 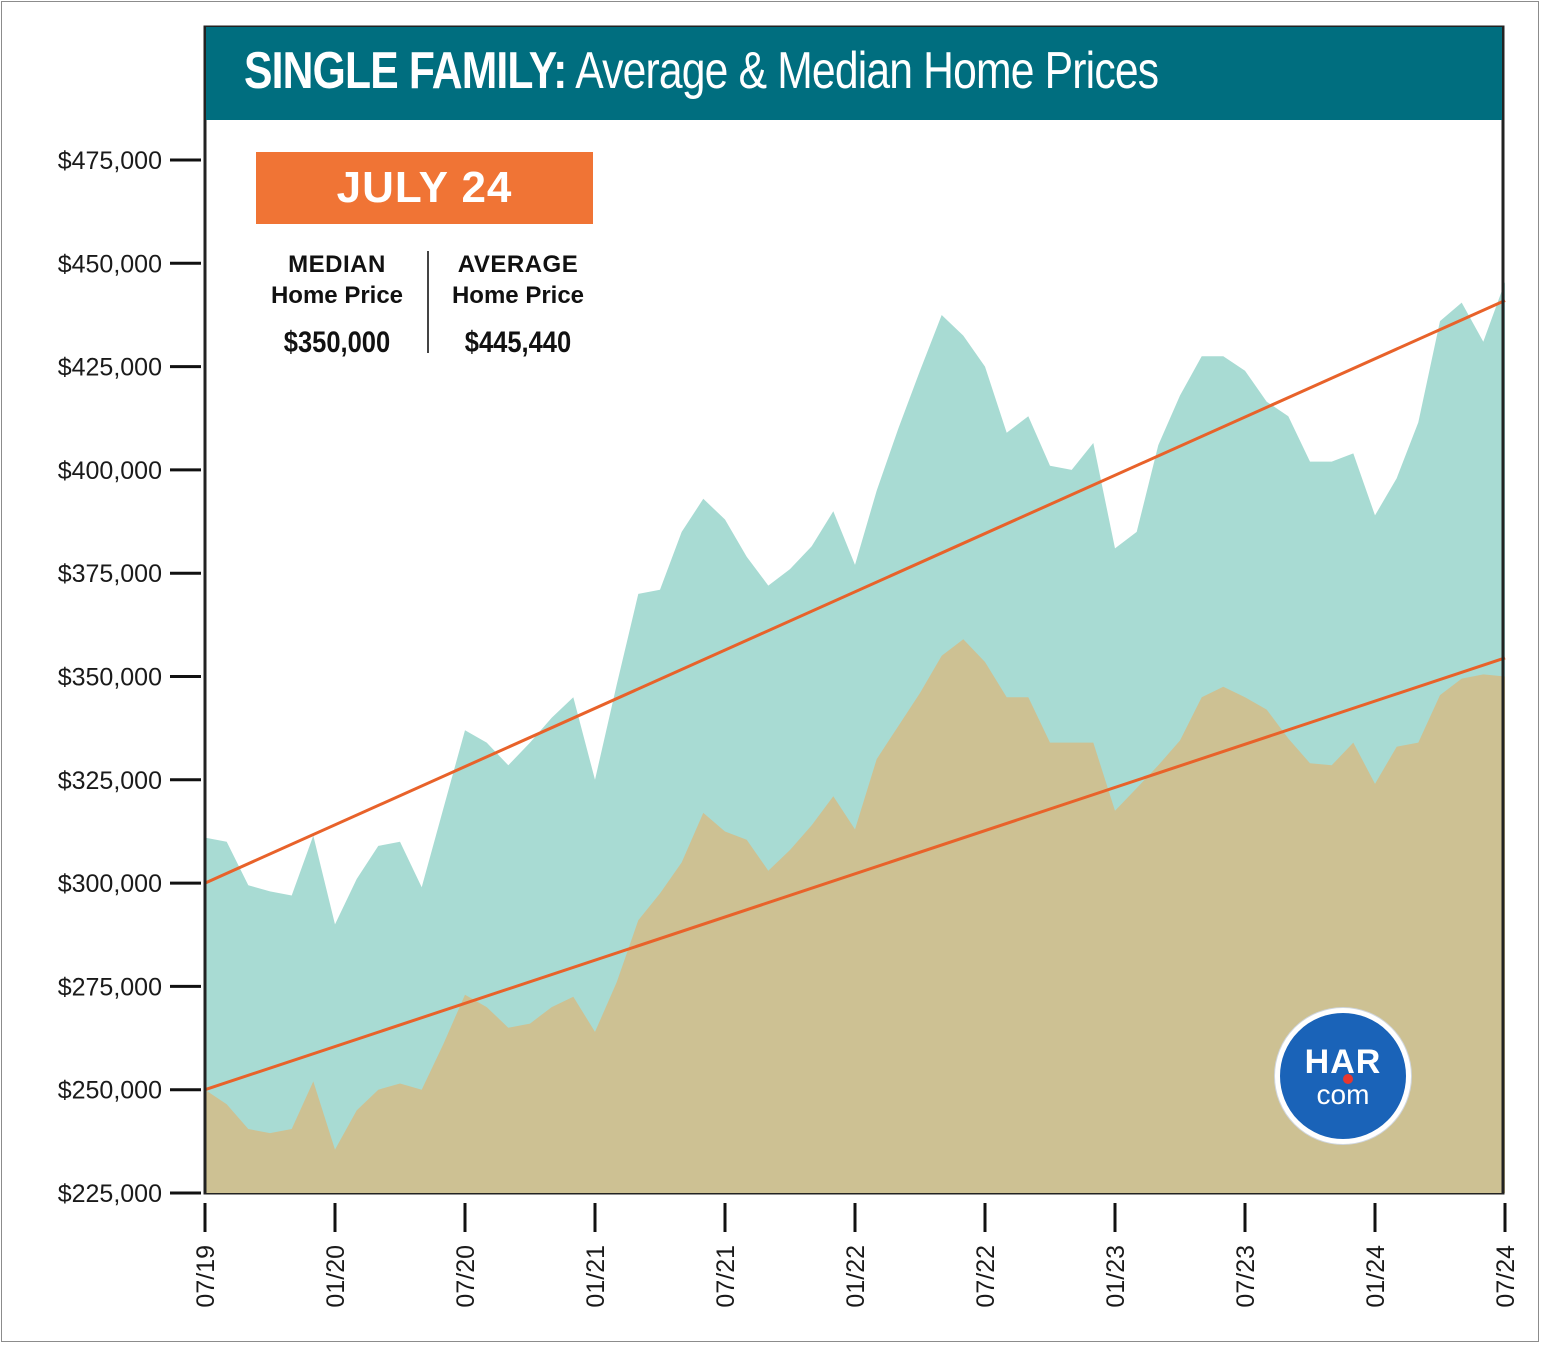 I want to click on har-logo: HAR com, so click(x=1343, y=1076).